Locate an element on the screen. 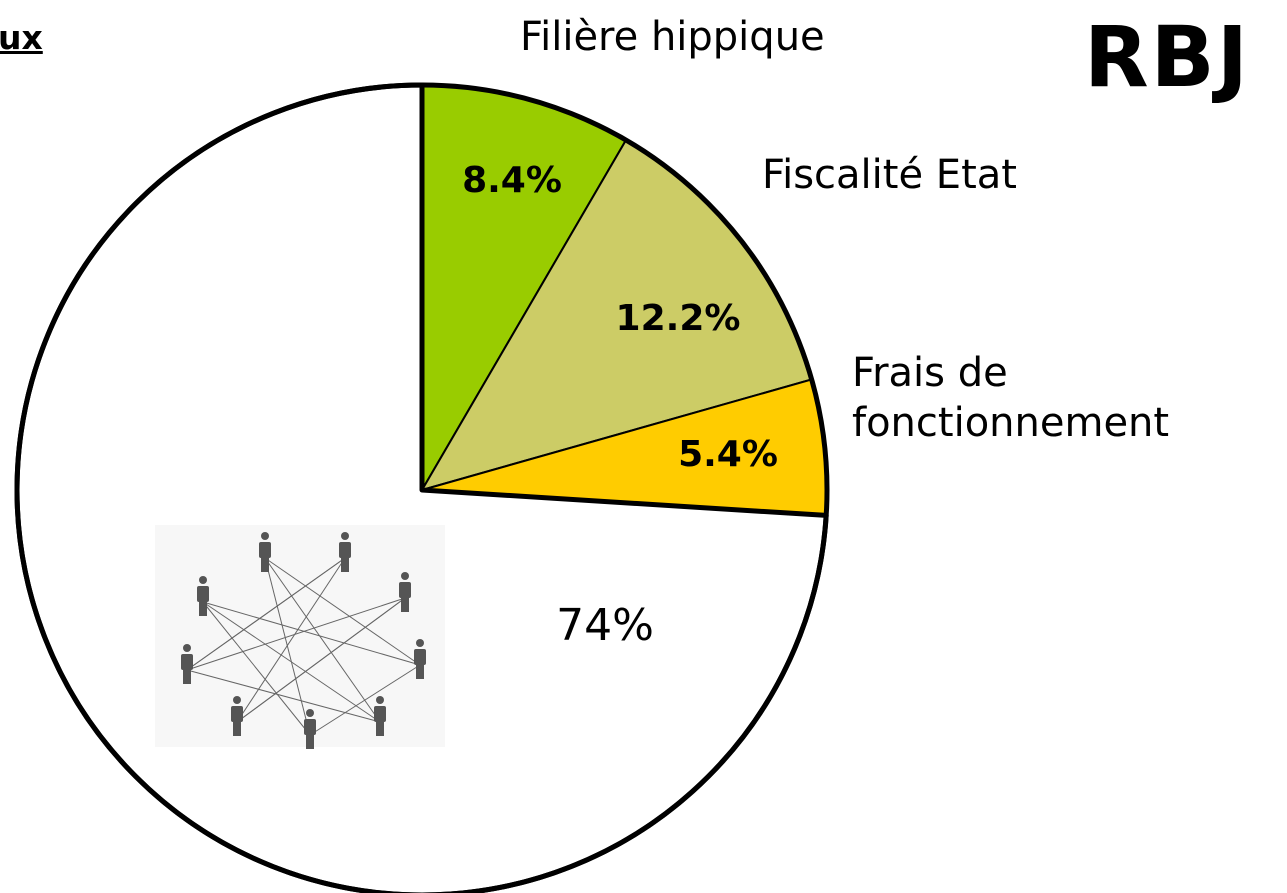  corner-title: ux is located at coordinates (21, 37).